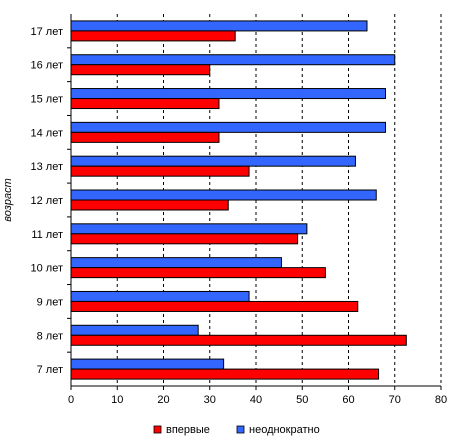 The image size is (464, 444). What do you see at coordinates (302, 400) in the screenshot?
I see `x-tick-label-5: 50` at bounding box center [302, 400].